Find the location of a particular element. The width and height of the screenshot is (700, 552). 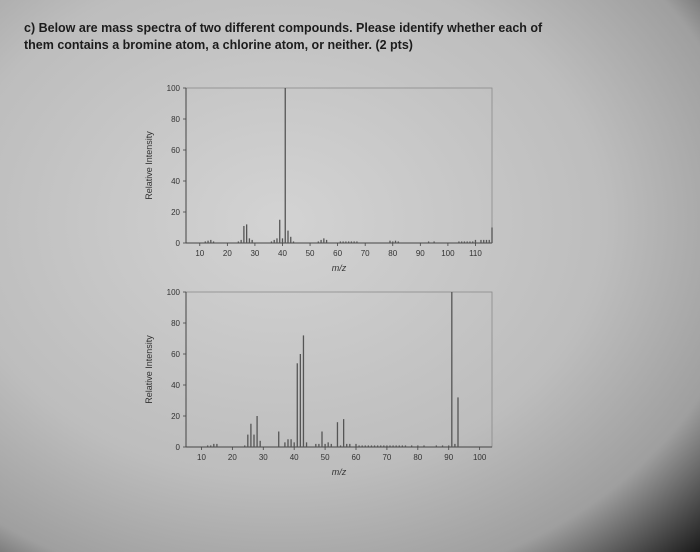

spectrum-1-y-axis-label: Relative Intensity is located at coordinates (149, 165).